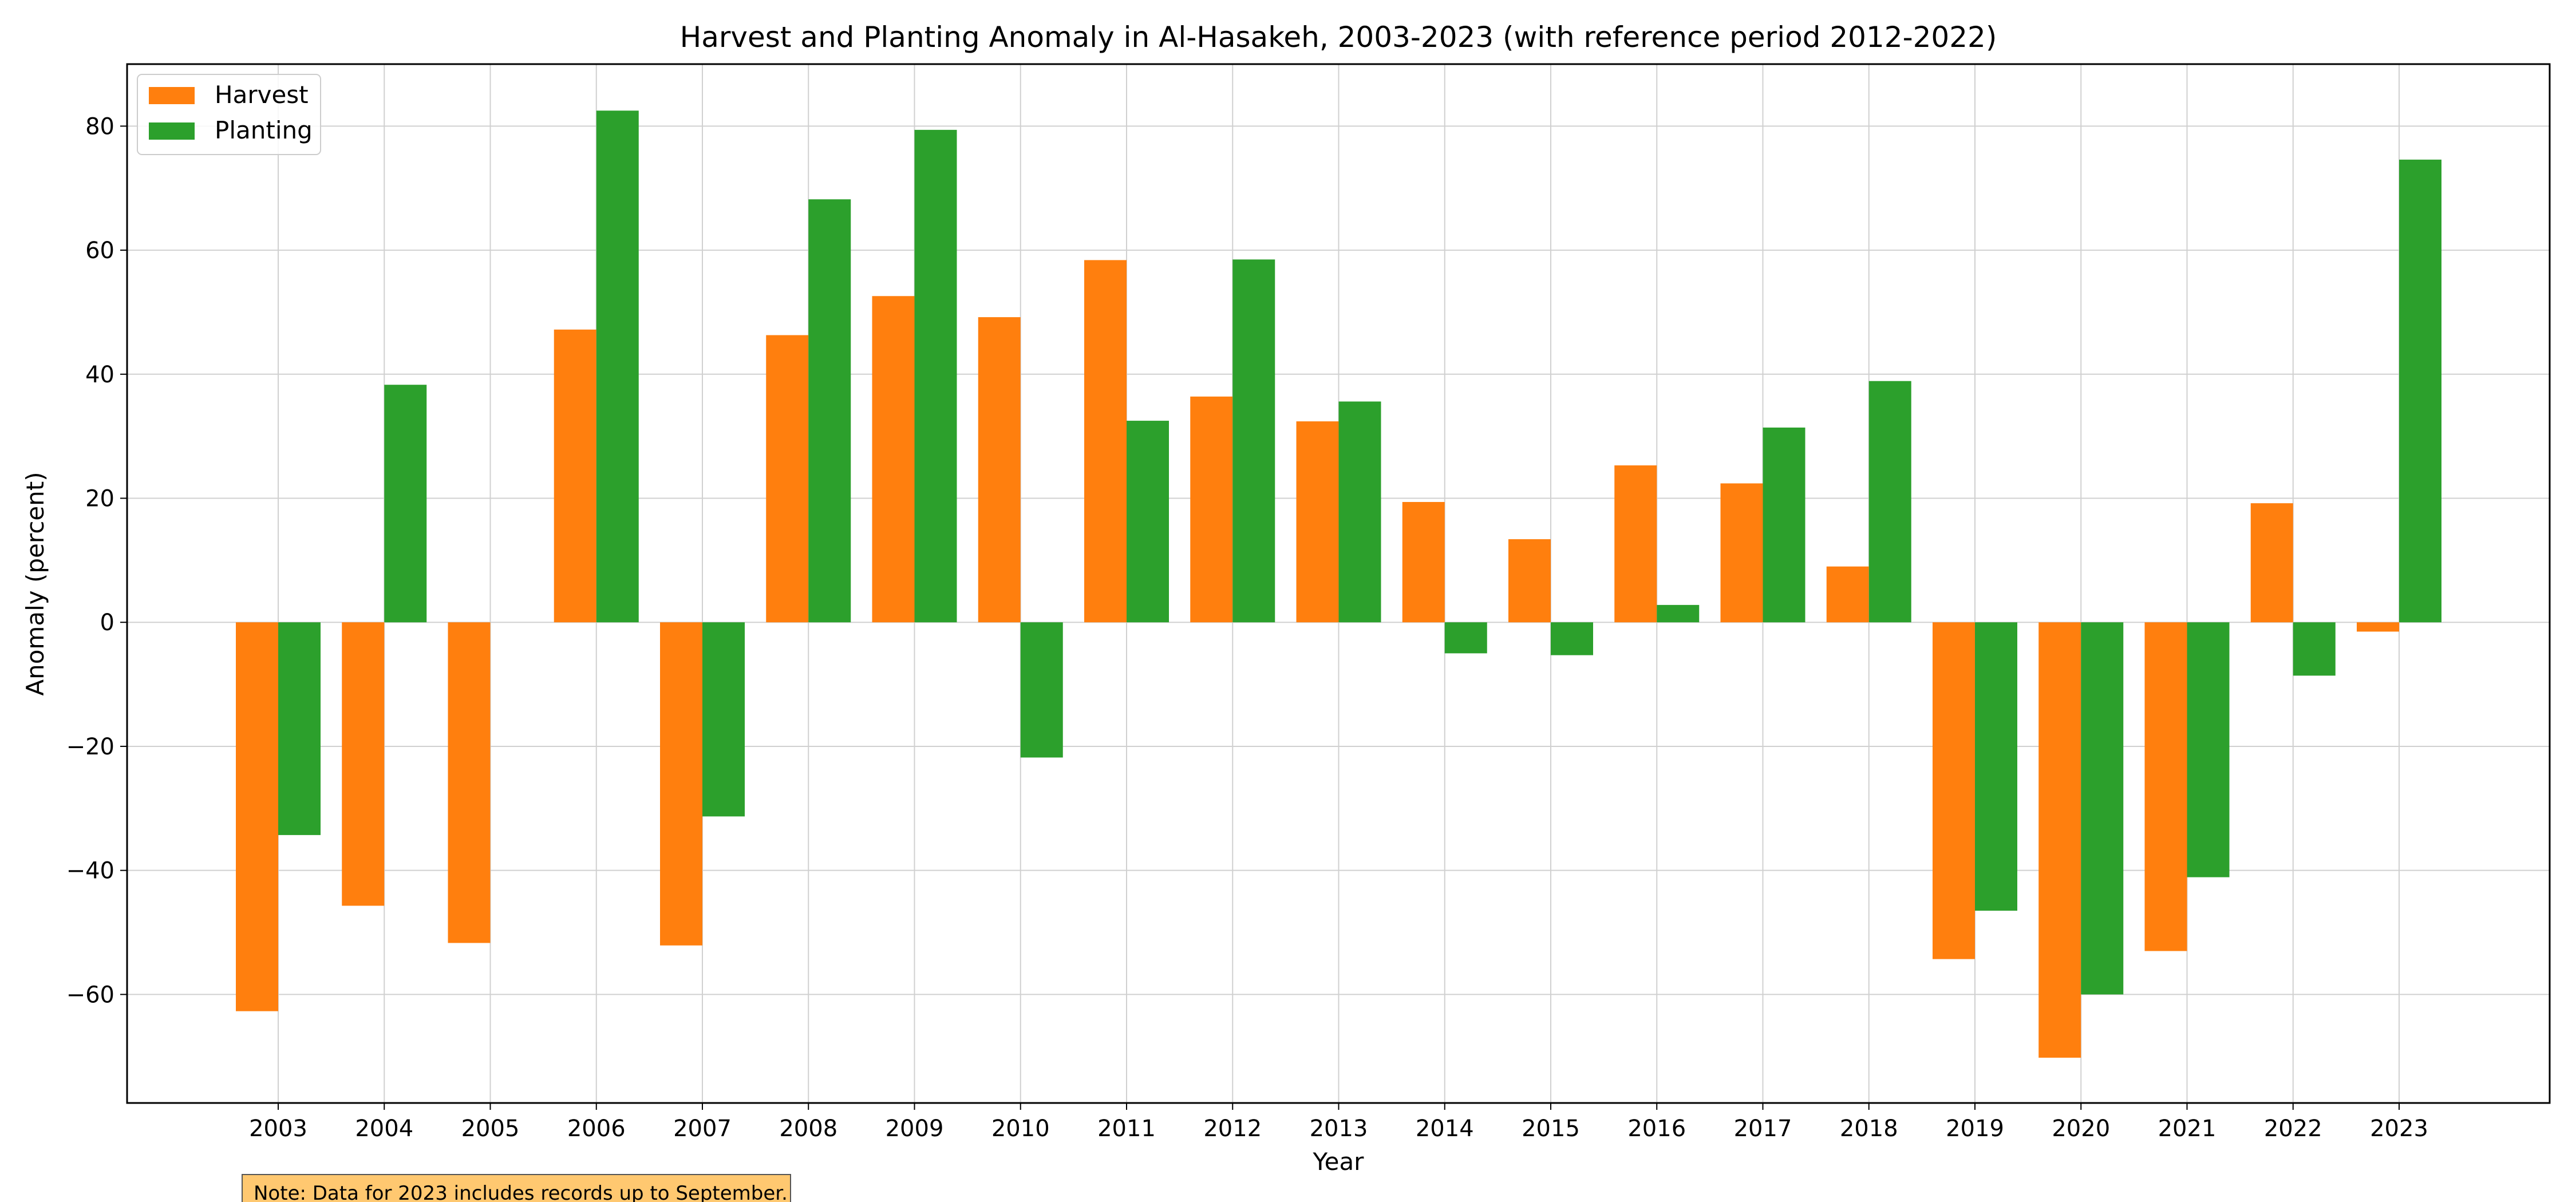  Describe the element at coordinates (1975, 1129) in the screenshot. I see `x-tick-label: 2019` at that location.